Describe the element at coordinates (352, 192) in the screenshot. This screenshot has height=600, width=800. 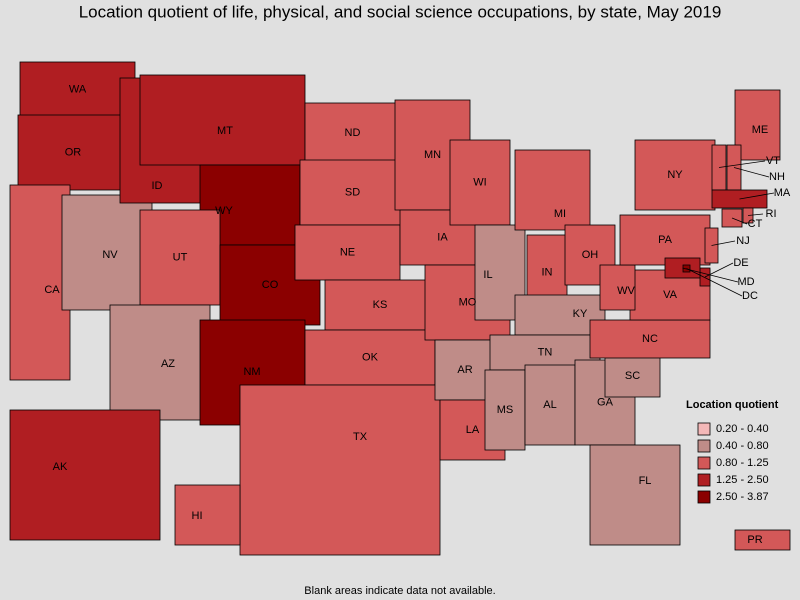
I see `state-label: SD` at that location.